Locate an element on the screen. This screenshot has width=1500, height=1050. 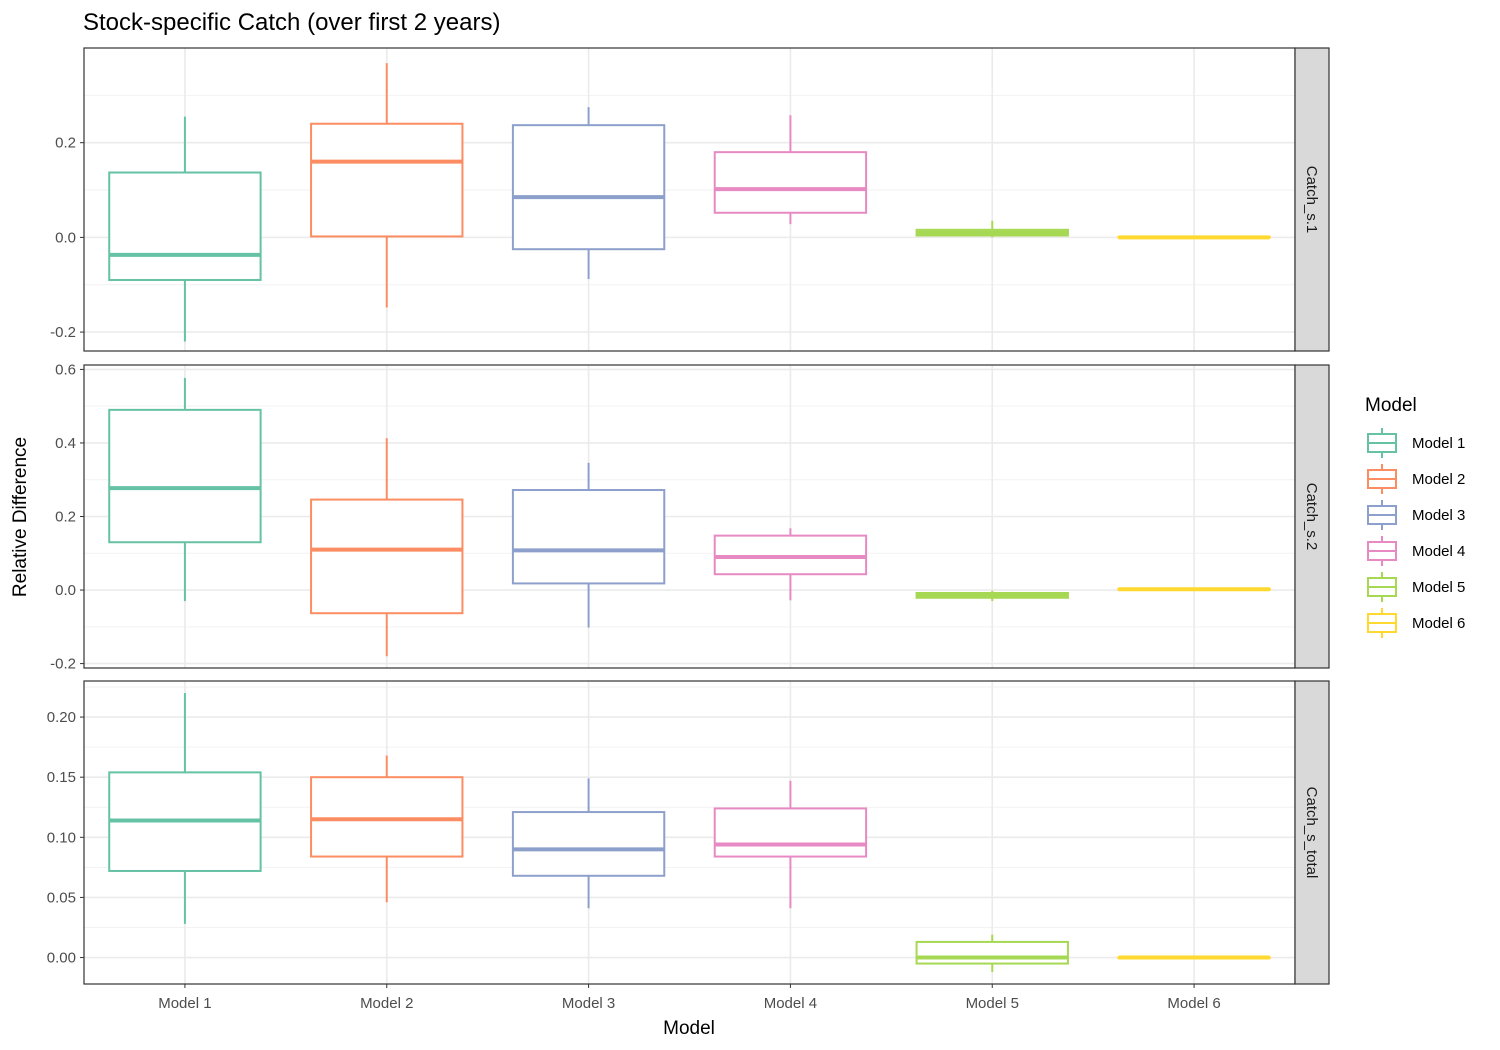
legend-label: Model 3 is located at coordinates (1438, 515).